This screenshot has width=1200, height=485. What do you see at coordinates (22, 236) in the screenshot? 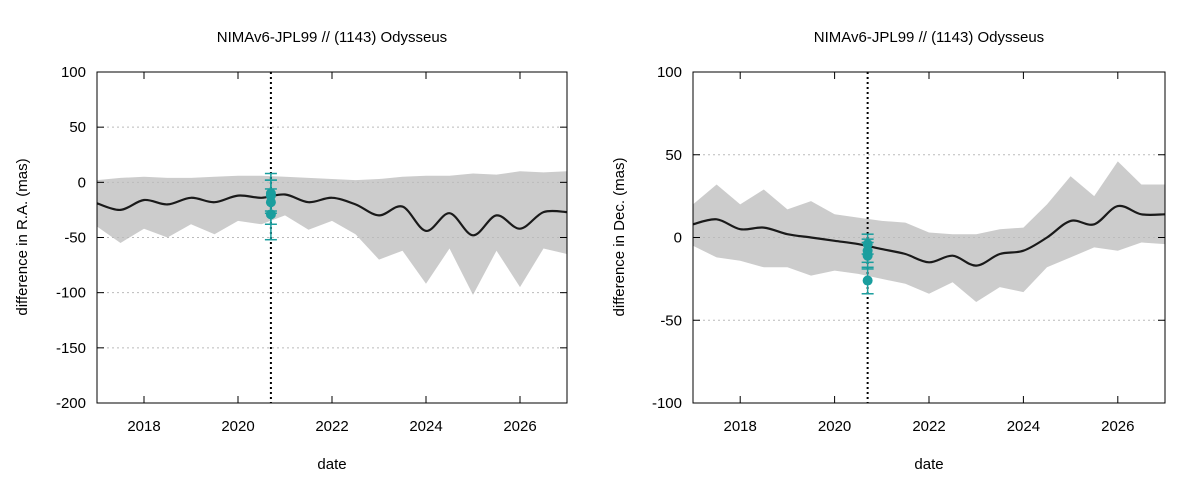
I see `y-axis-label: difference in R.A. (mas)` at bounding box center [22, 236].